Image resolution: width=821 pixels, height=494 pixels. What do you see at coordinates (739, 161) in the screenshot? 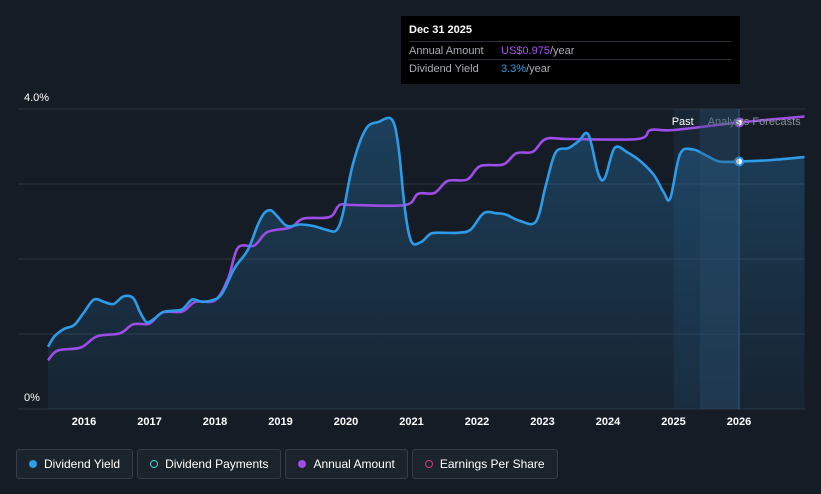
I see `dividend-yield-marker` at bounding box center [739, 161].